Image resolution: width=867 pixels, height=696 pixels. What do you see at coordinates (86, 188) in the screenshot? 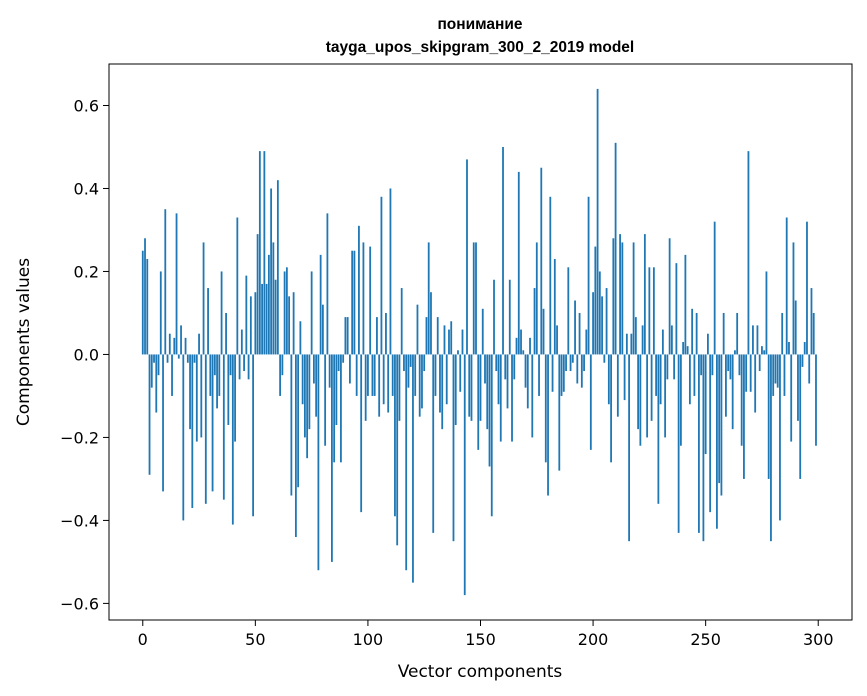
I see `y-tick-label: 0.4` at bounding box center [86, 188].